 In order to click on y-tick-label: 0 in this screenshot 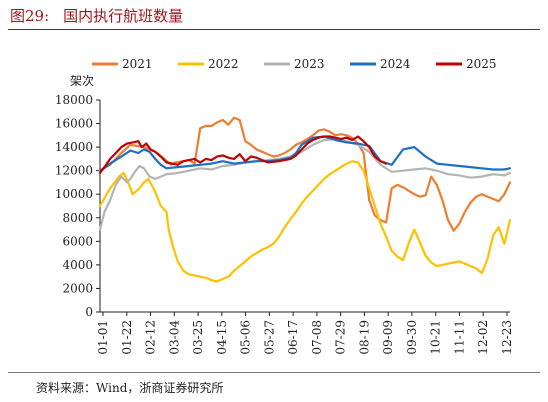, I will do `click(89, 312)`.